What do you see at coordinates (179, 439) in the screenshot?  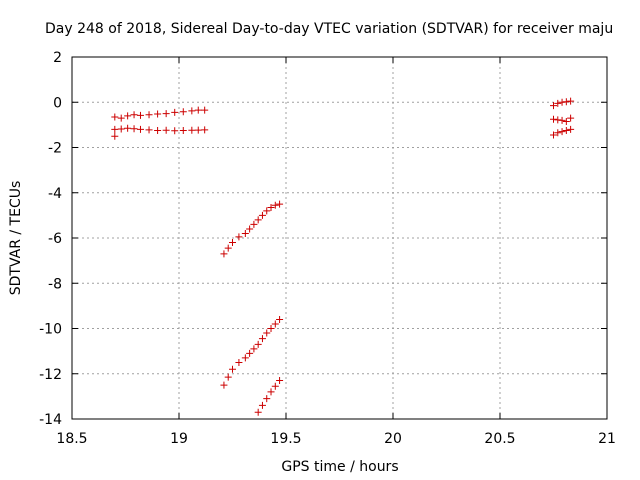 I see `x-tick-label: 19` at bounding box center [179, 439].